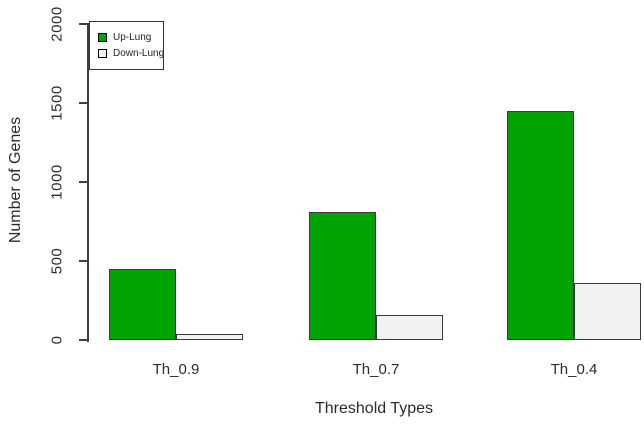  Describe the element at coordinates (57, 261) in the screenshot. I see `y-tick-label: 500` at that location.